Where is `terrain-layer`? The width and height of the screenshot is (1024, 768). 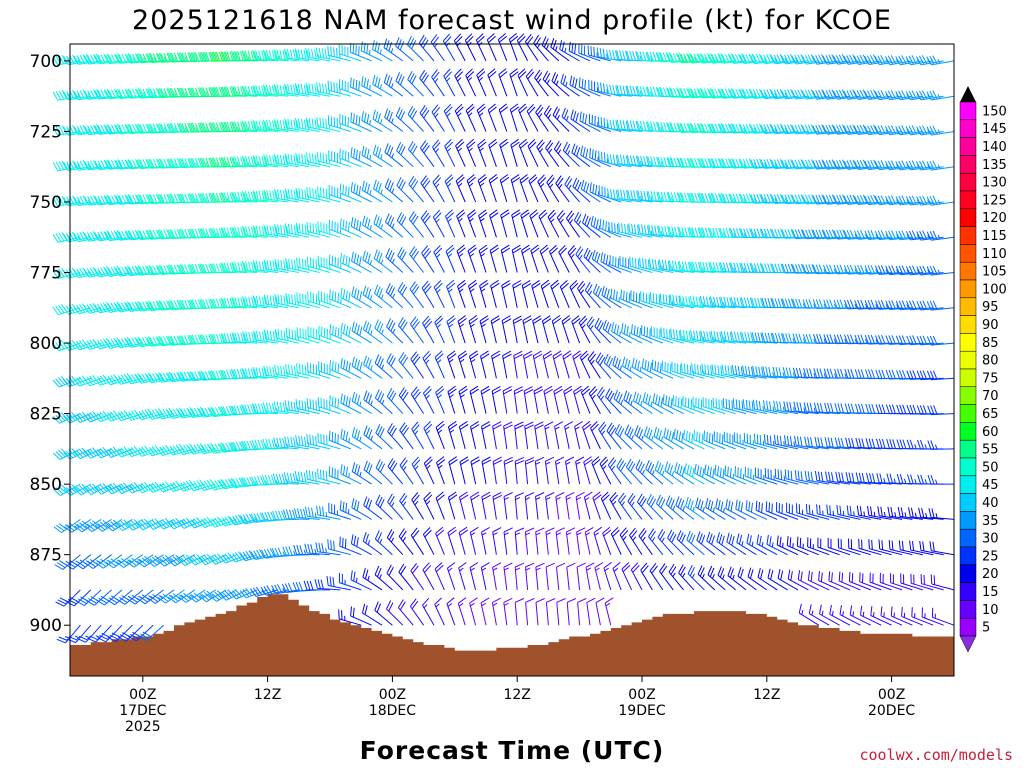
terrain-layer is located at coordinates (512, 635).